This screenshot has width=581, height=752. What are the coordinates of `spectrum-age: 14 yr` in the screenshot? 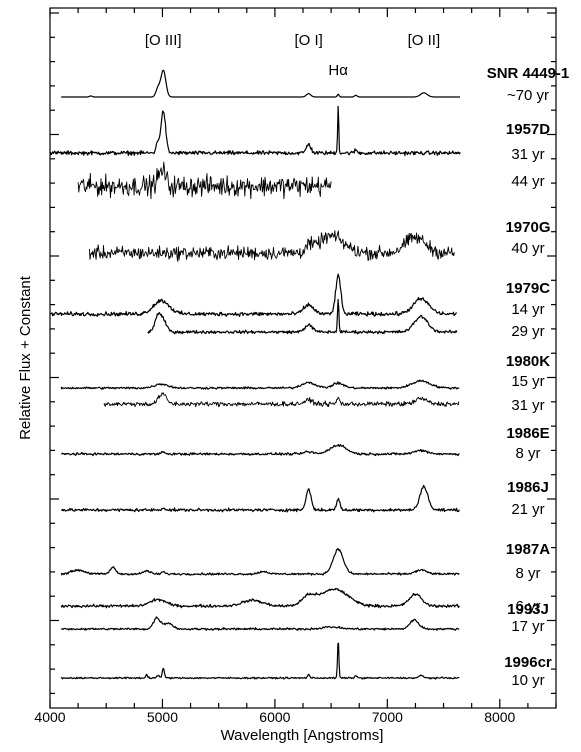 It's located at (527, 309).